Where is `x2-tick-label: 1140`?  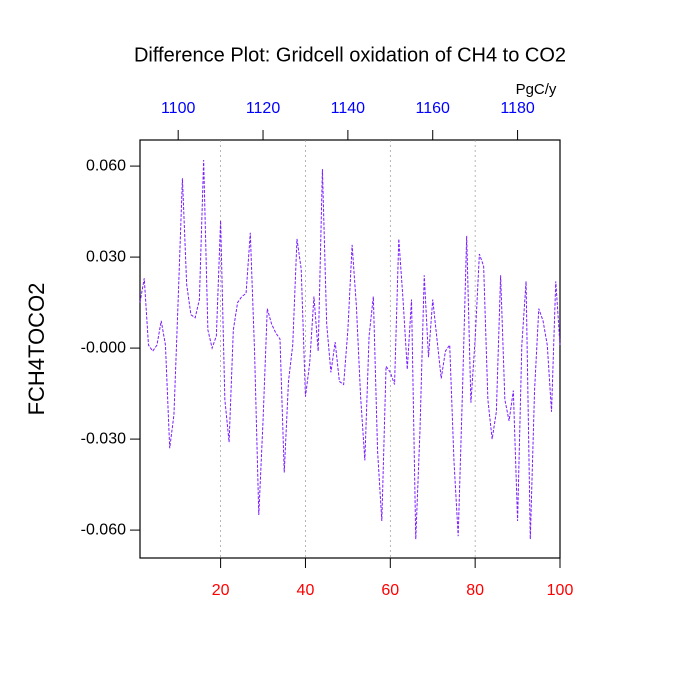 x2-tick-label: 1140 is located at coordinates (348, 108).